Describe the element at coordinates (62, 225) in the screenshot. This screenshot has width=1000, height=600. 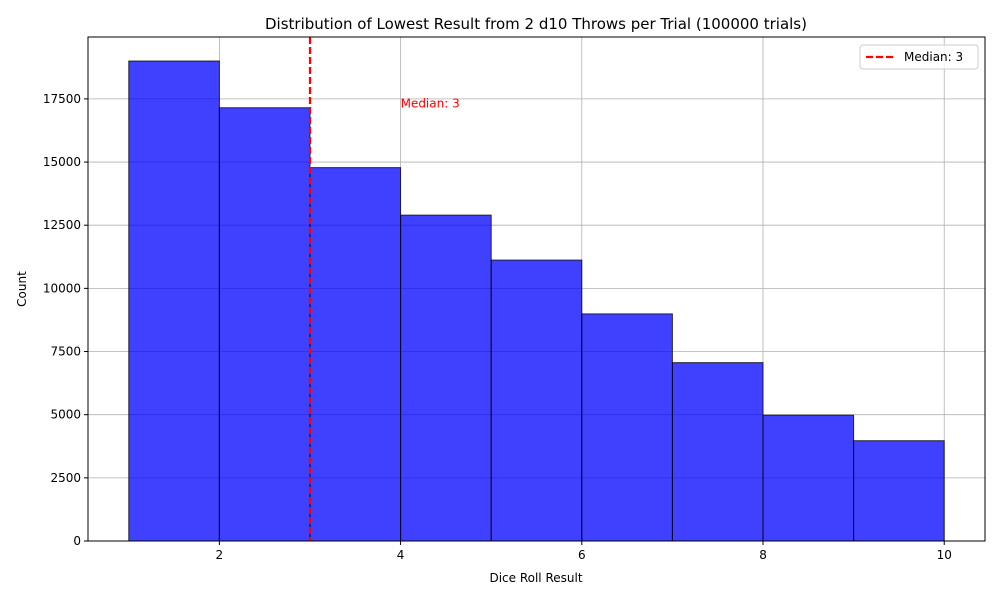
I see `y-tick-label: 12500` at that location.